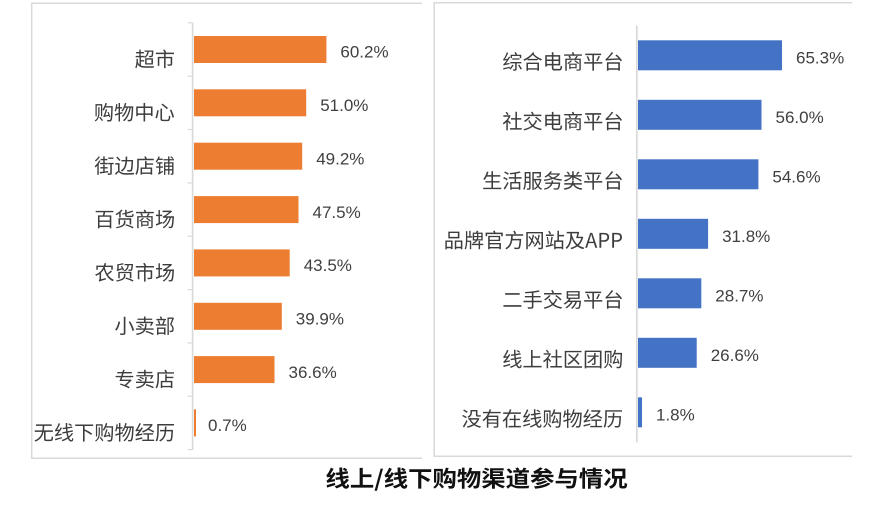 The width and height of the screenshot is (895, 506). I want to click on svg-text: 54.6%, so click(796, 177).